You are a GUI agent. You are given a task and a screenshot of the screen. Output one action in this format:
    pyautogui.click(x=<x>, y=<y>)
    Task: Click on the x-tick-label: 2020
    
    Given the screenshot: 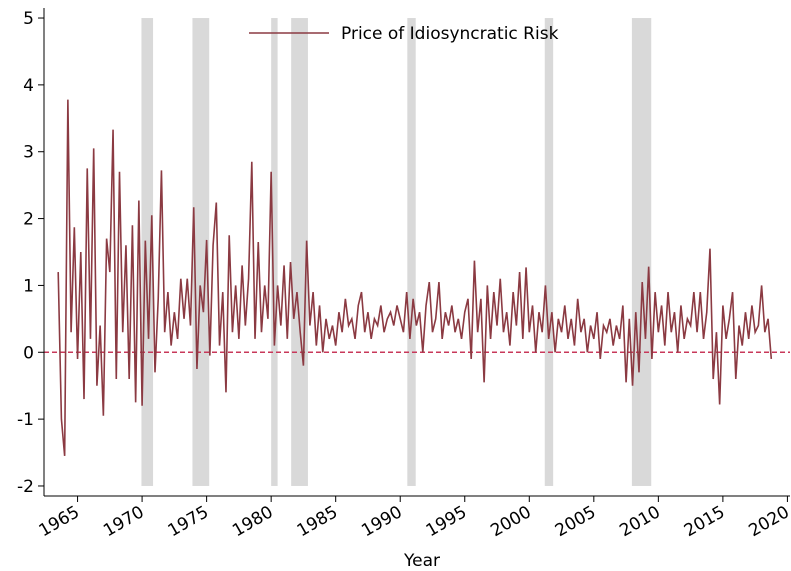 What is the action you would take?
    pyautogui.click(x=768, y=521)
    